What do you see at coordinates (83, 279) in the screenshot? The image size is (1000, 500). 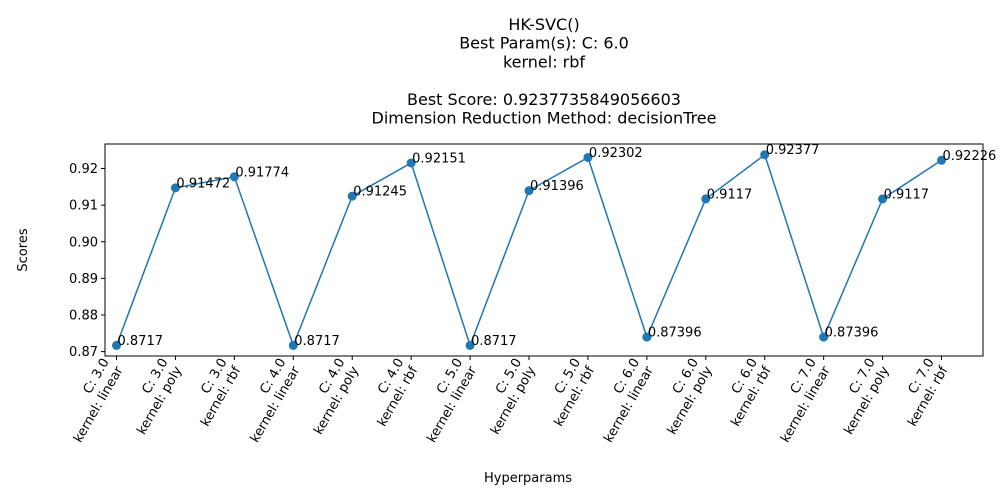 I see `y-tick-label: 0.89` at bounding box center [83, 279].